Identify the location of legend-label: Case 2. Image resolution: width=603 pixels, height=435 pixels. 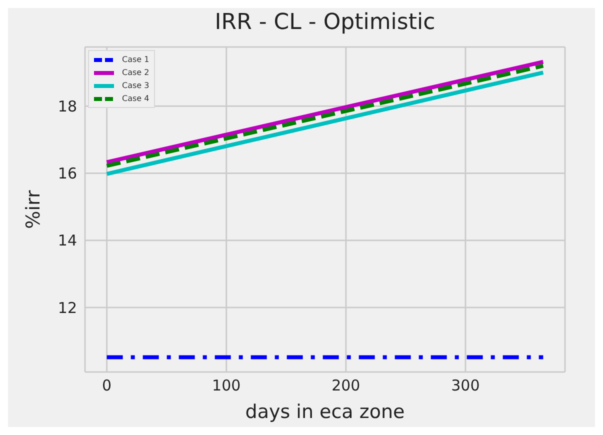
(136, 72).